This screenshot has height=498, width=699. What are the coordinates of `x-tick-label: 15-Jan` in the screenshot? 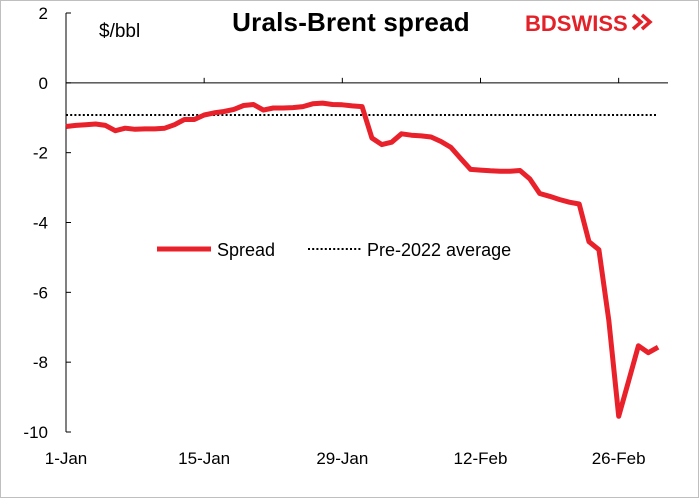 It's located at (204, 458).